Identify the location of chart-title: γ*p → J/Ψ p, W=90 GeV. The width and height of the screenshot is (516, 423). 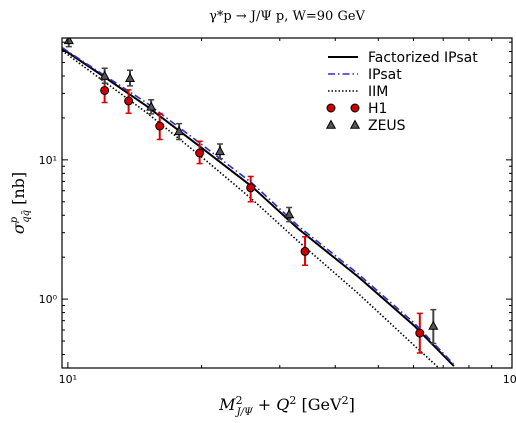
(287, 16).